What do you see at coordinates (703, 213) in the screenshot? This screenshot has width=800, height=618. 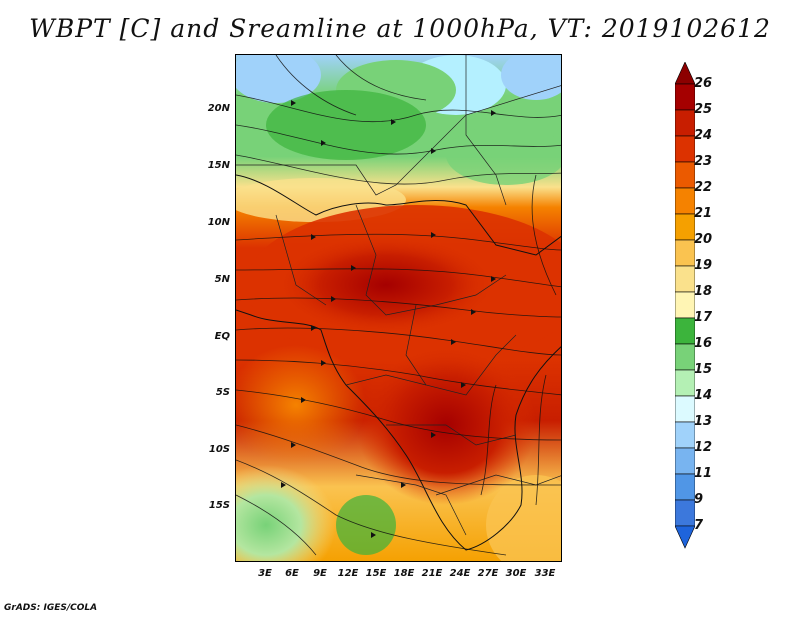 I see `colorbar-label: 21` at bounding box center [703, 213].